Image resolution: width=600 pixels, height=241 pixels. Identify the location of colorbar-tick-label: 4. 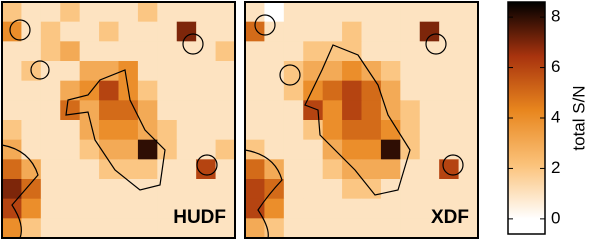
(555, 116).